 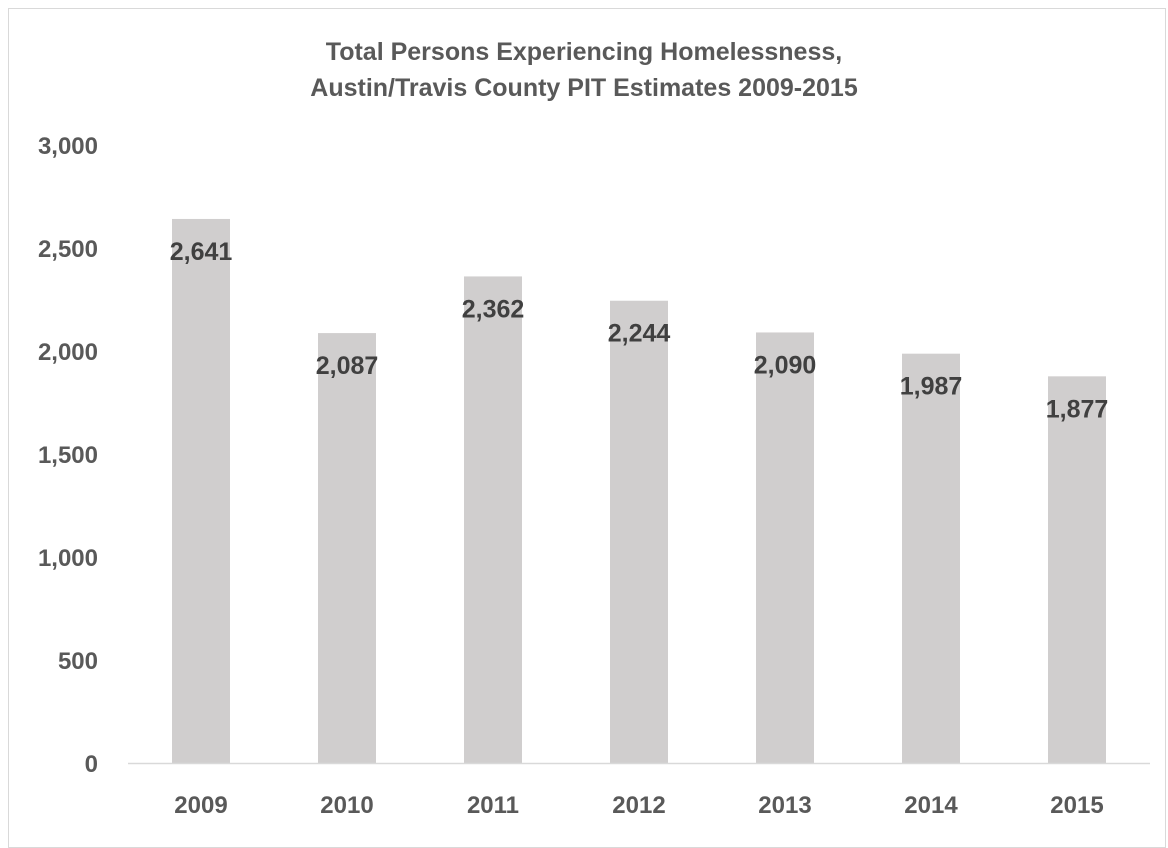 I want to click on chart-title-line-1: Total Persons Experiencing Homelessness,, so click(x=584, y=52).